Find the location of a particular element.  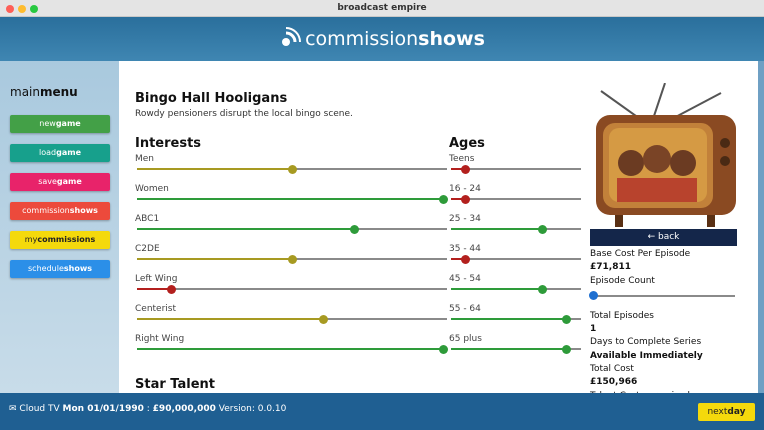

header: commissionshows is located at coordinates (382, 39).